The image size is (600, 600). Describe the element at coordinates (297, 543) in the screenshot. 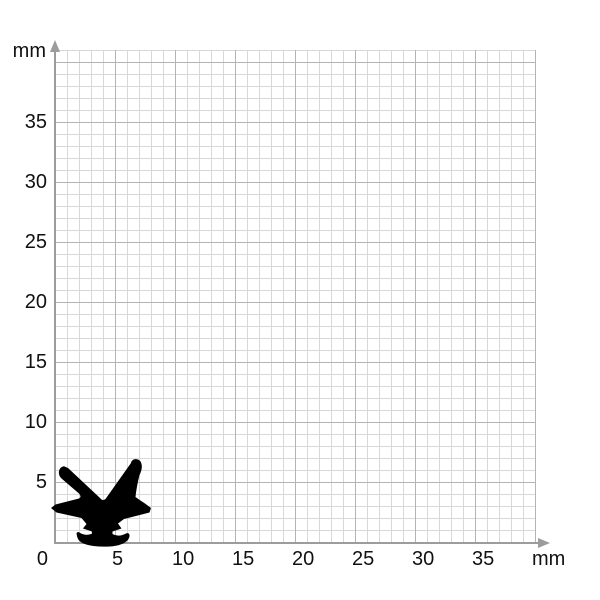

I see `x-axis-line` at that location.